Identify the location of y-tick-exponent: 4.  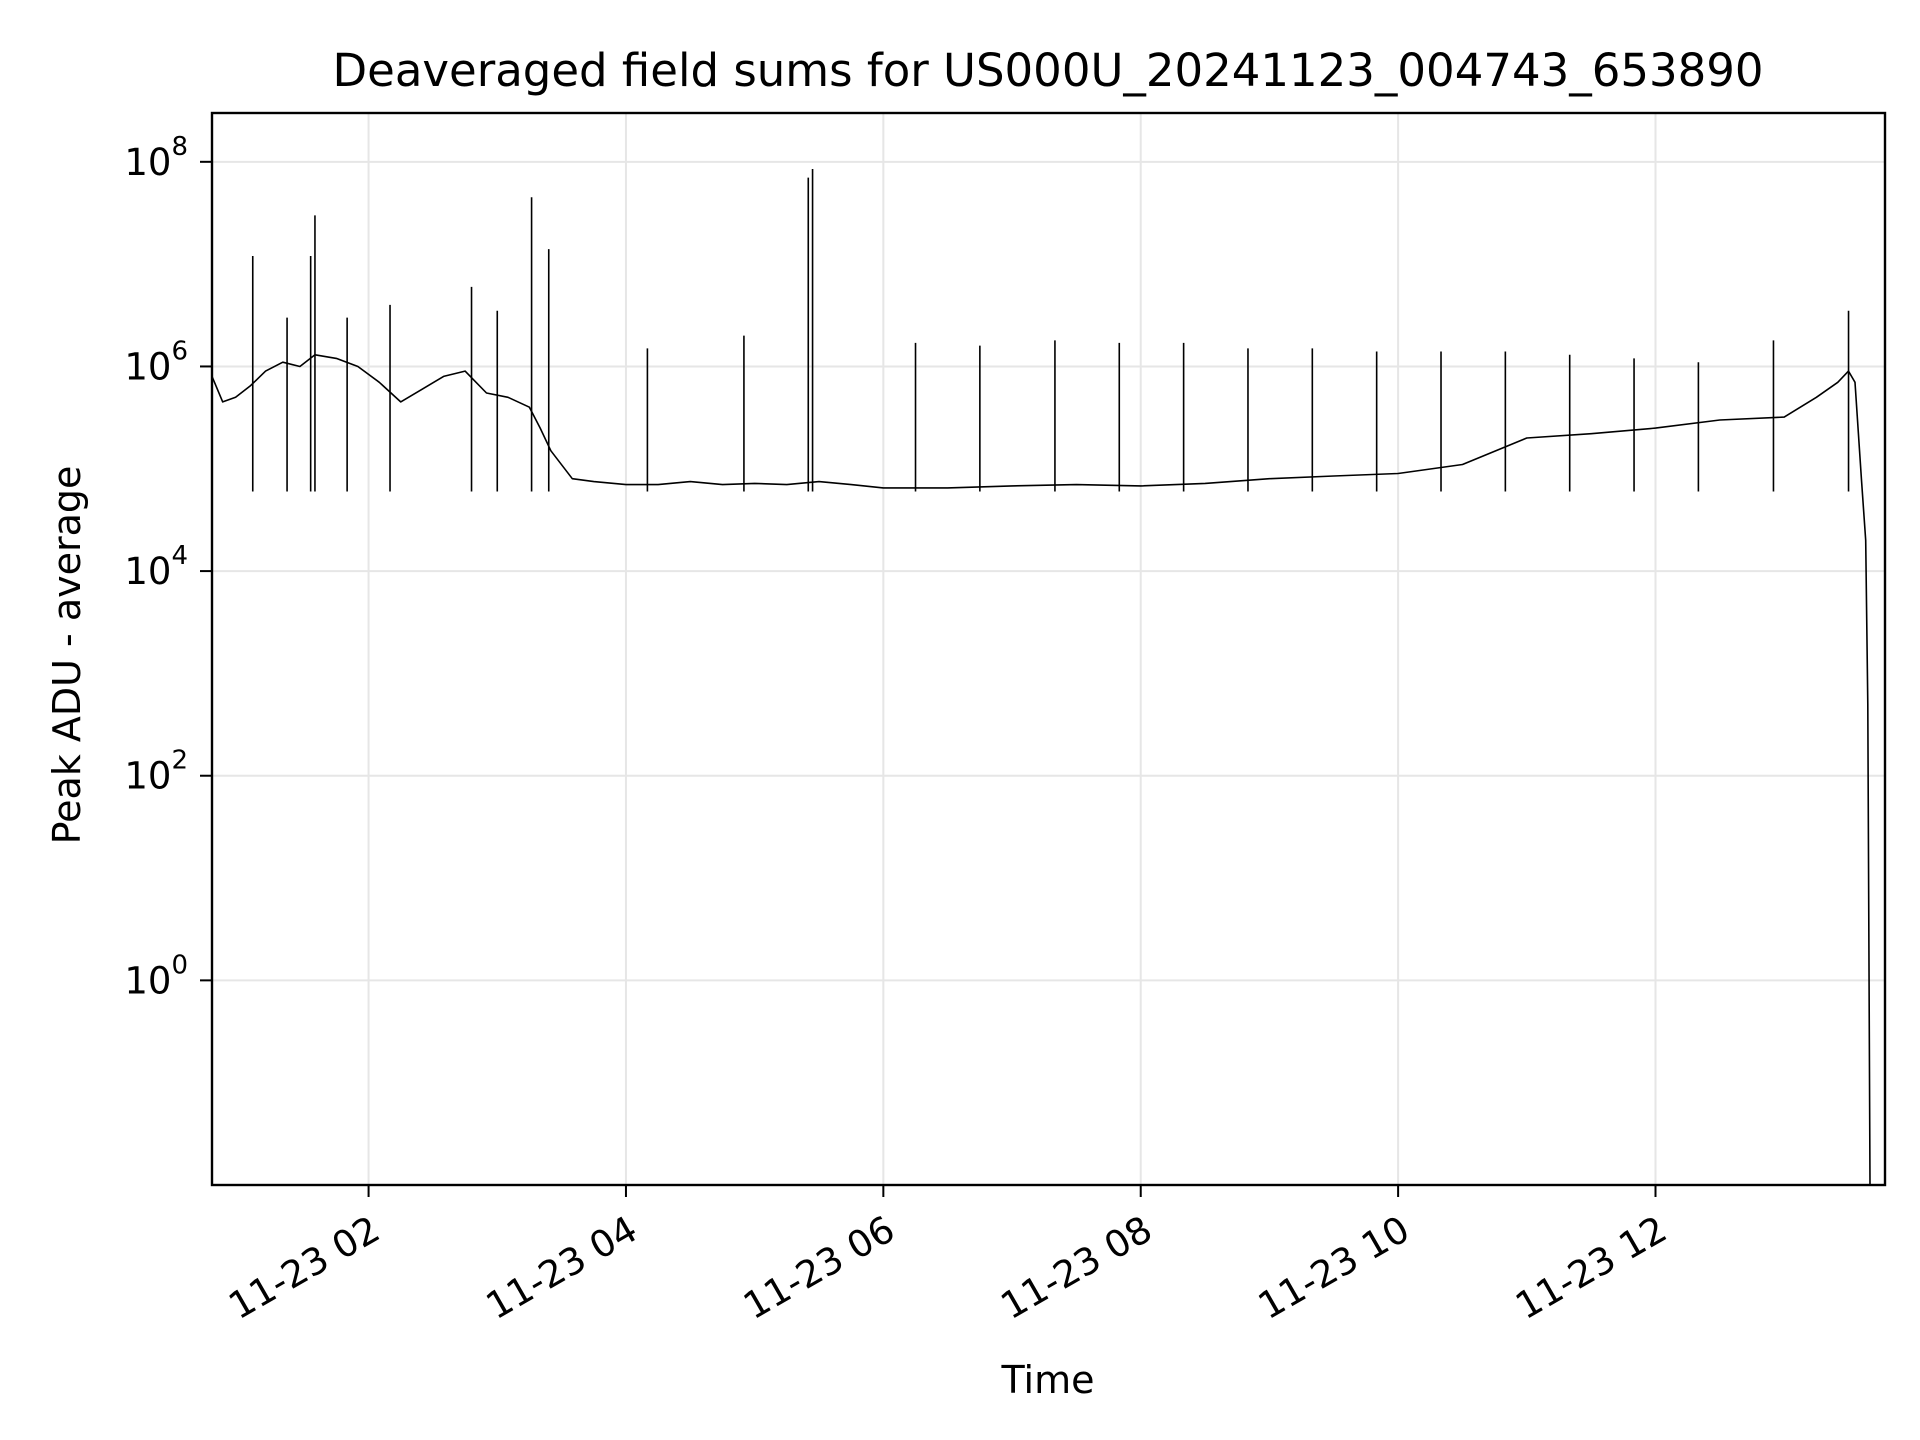
(179, 556).